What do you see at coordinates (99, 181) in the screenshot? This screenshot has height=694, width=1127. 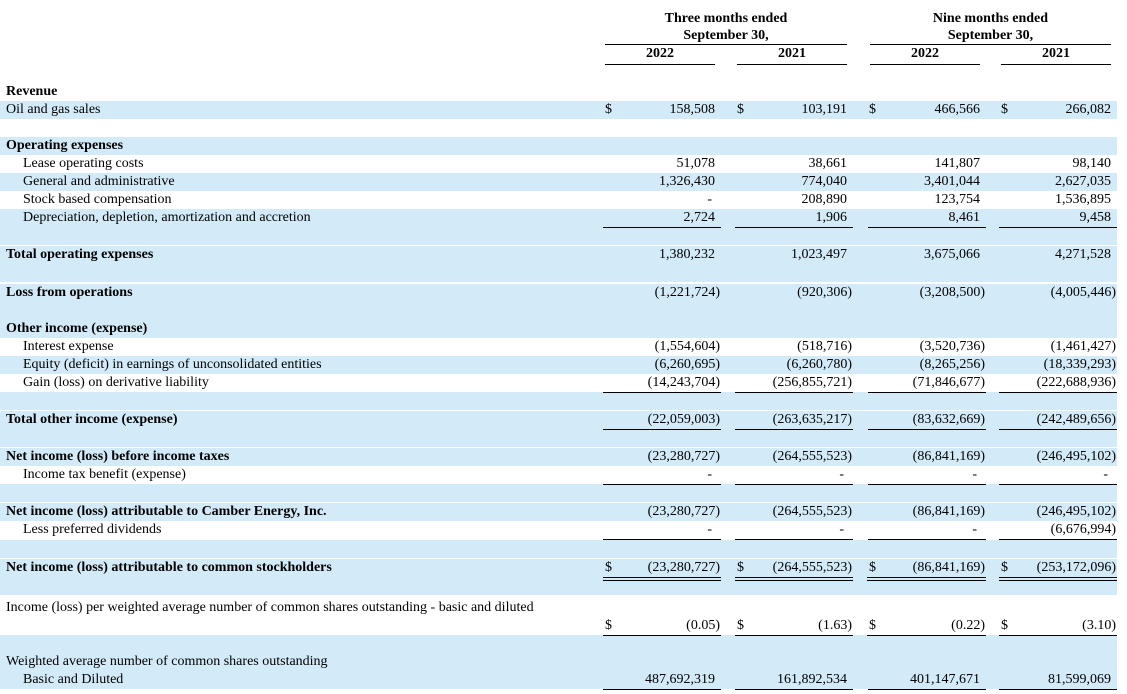 I see `row-label: General and administrative` at bounding box center [99, 181].